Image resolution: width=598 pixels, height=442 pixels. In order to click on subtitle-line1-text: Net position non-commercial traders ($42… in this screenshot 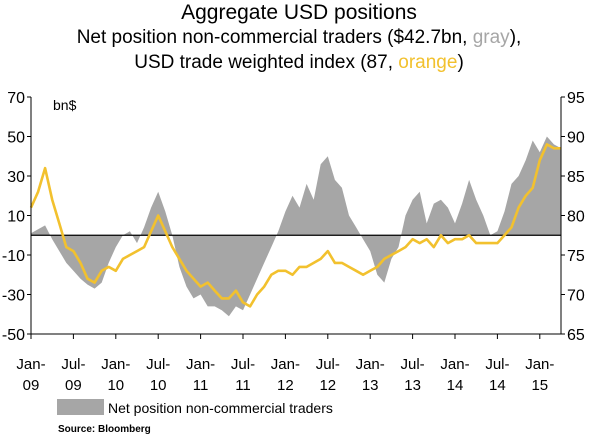, I will do `click(274, 37)`.